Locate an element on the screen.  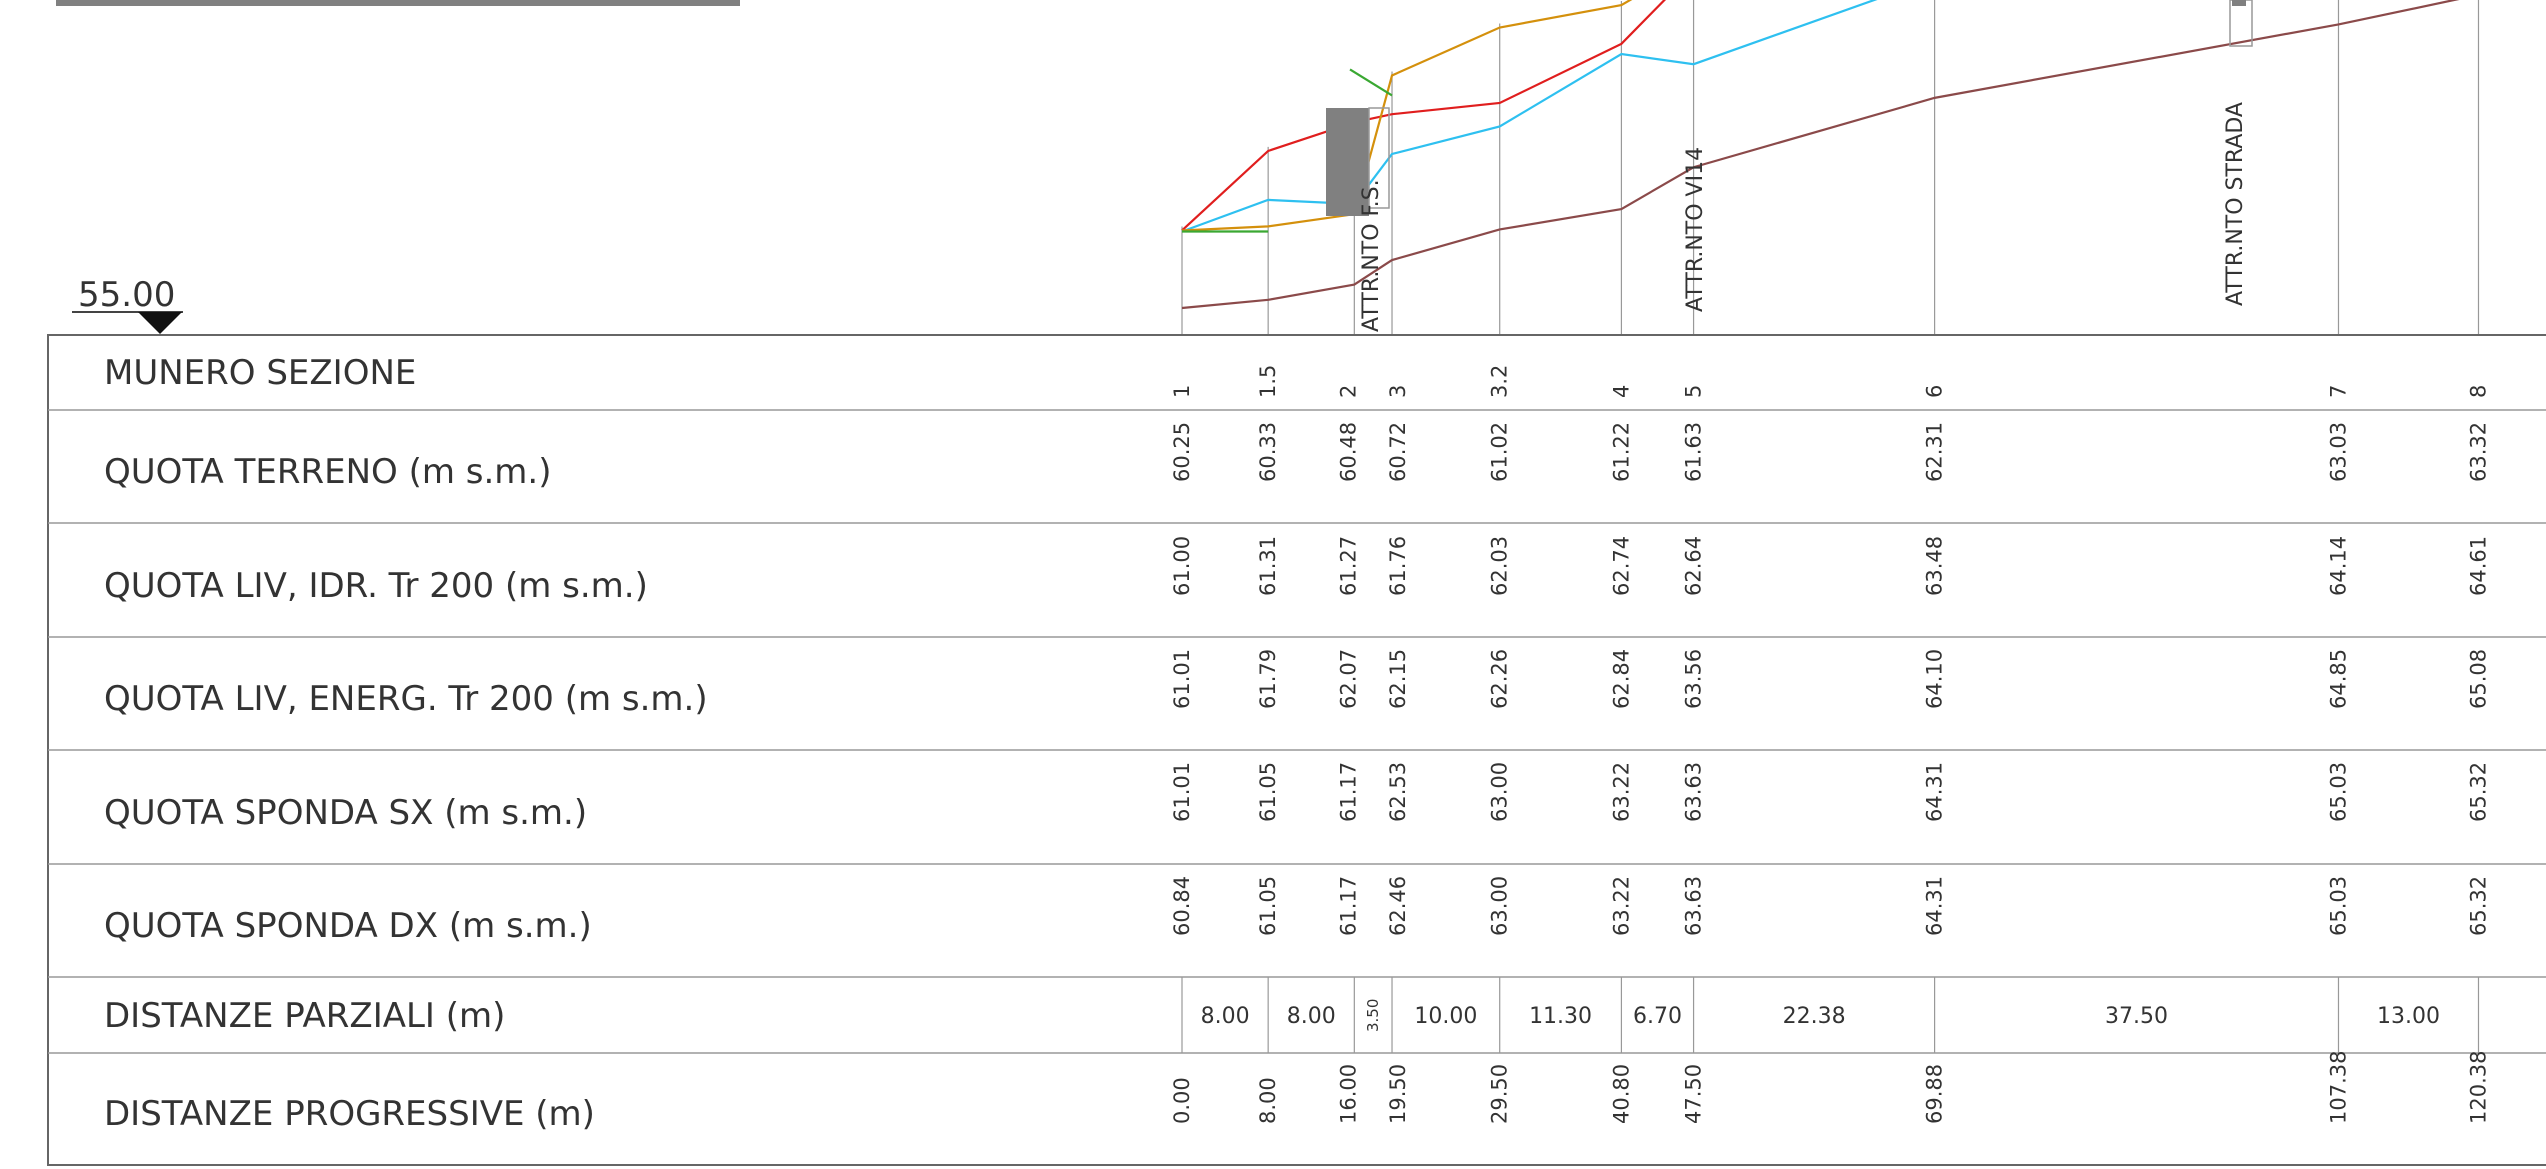
terreno-value: 63.03 is located at coordinates (2338, 452).